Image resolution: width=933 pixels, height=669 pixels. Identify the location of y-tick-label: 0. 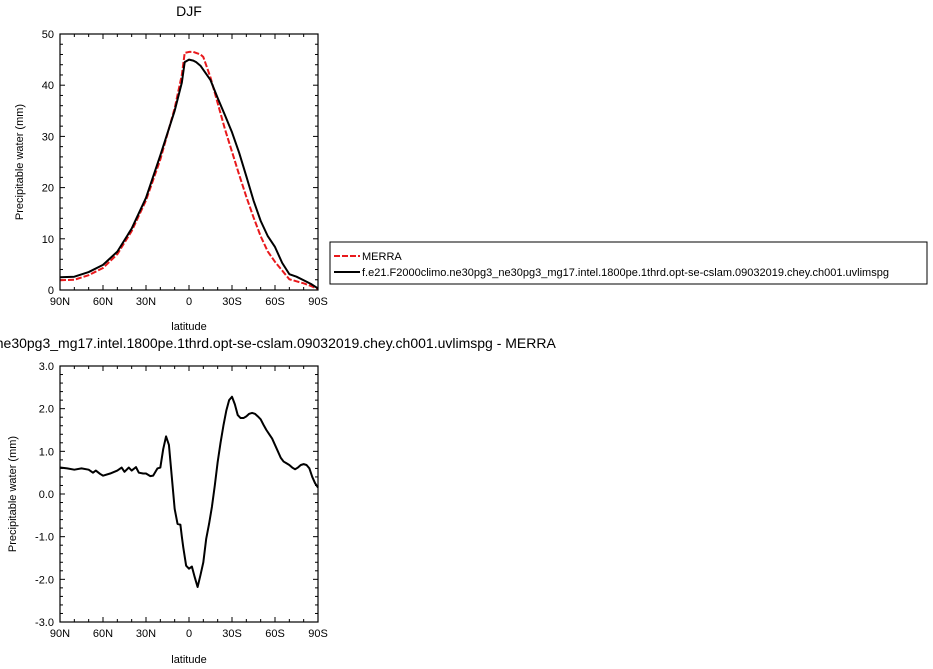
(51, 291).